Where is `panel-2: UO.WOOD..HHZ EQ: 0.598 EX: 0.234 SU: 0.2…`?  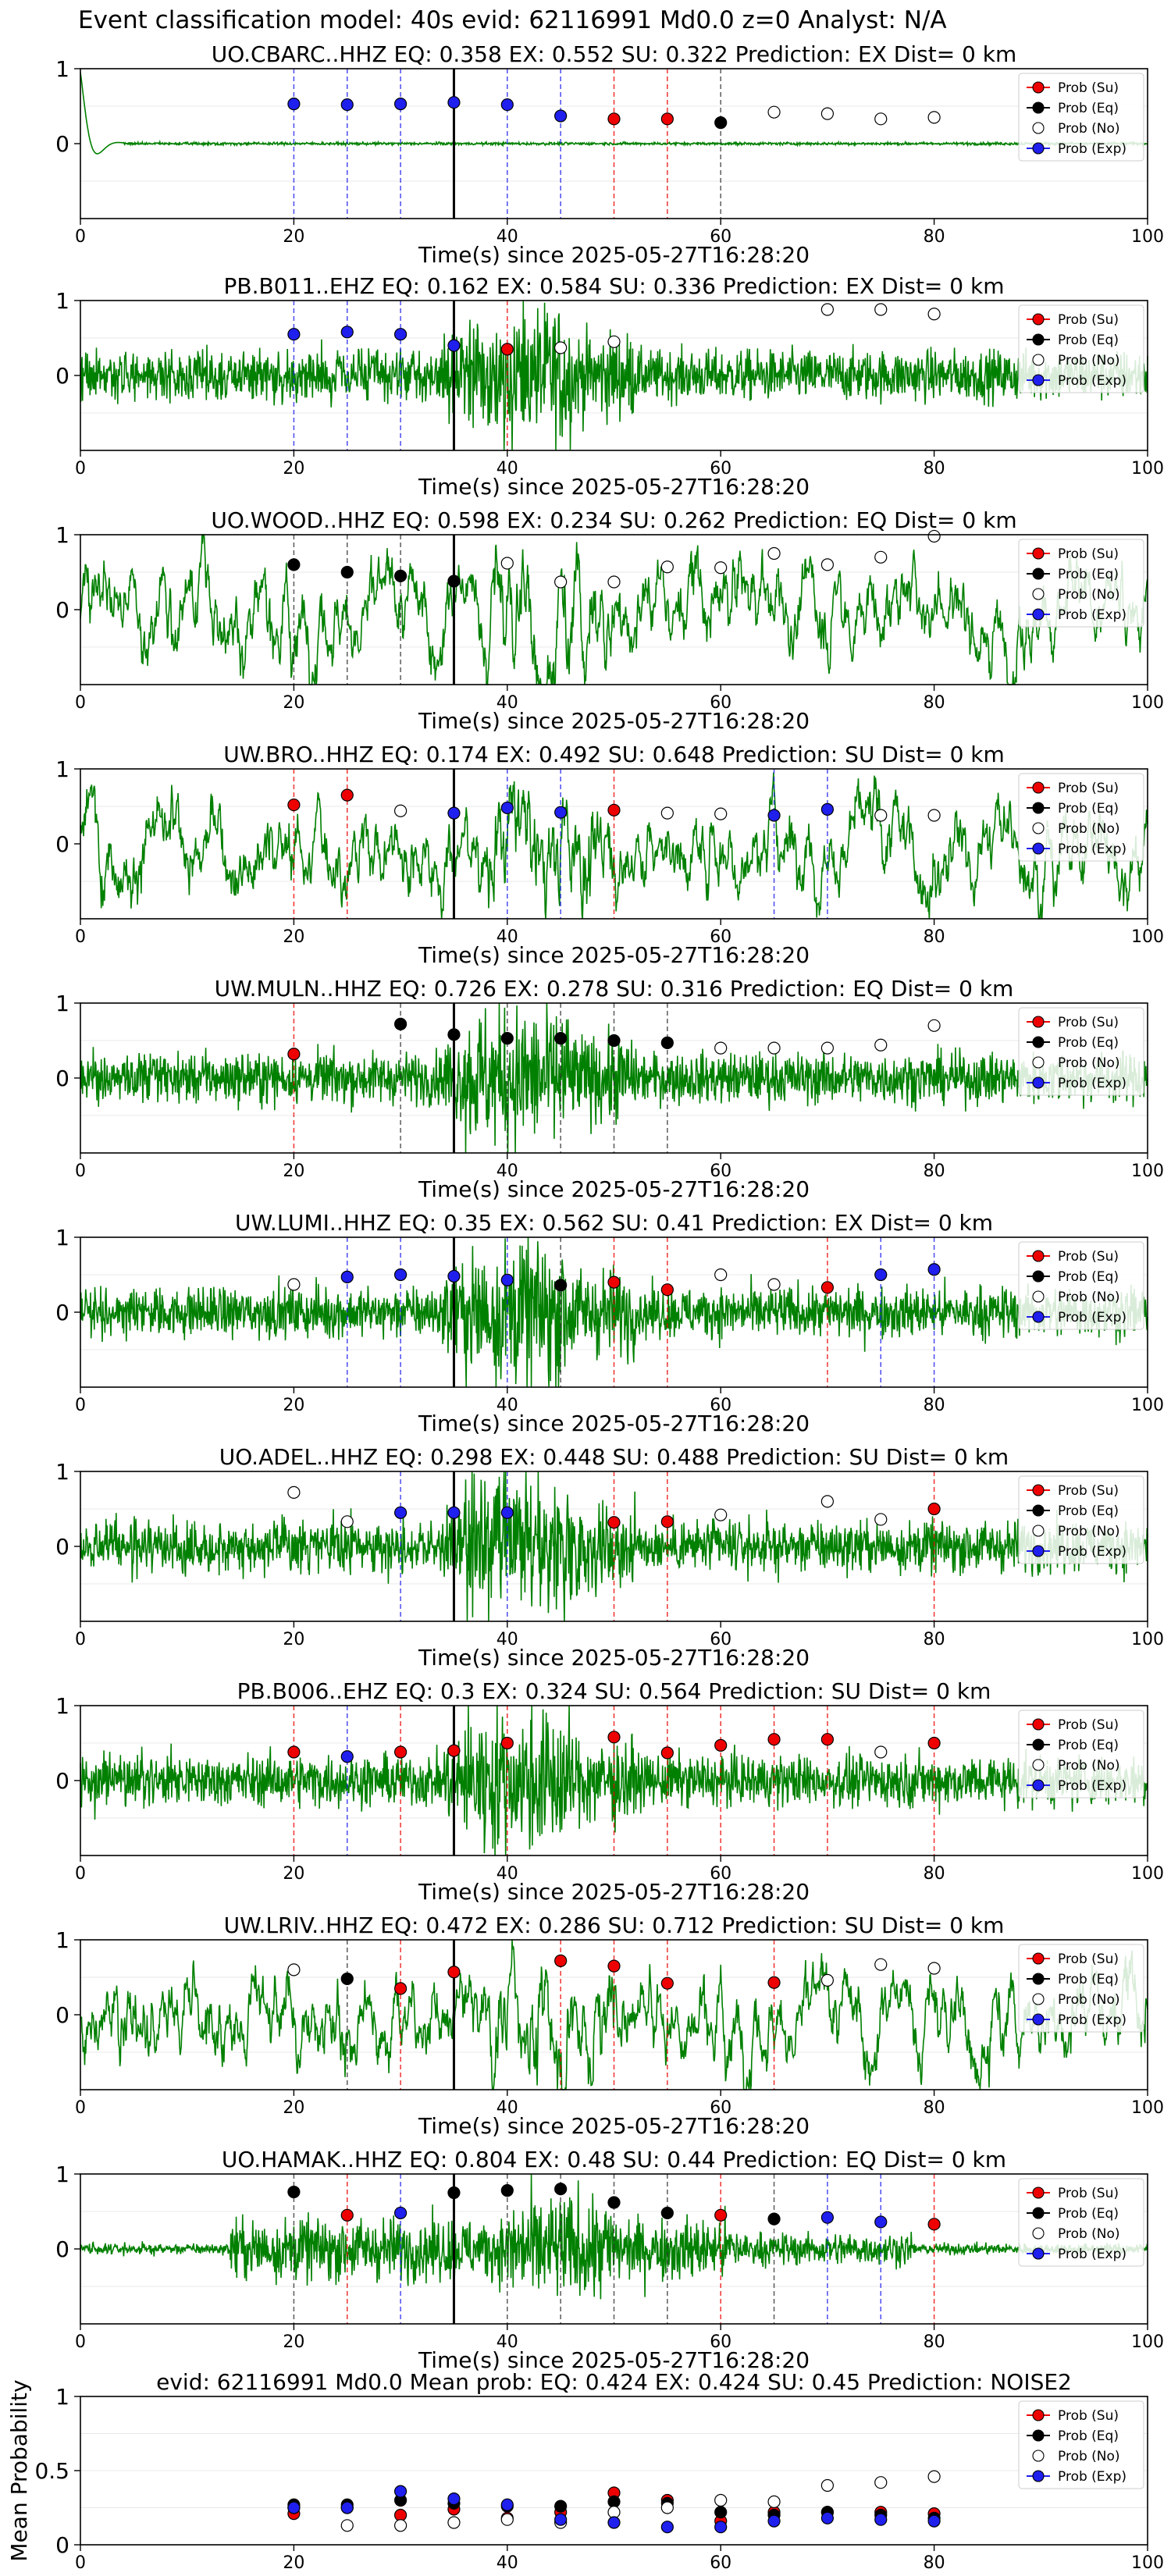 panel-2: UO.WOOD..HHZ EQ: 0.598 EX: 0.234 SU: 0.2… is located at coordinates (609, 620).